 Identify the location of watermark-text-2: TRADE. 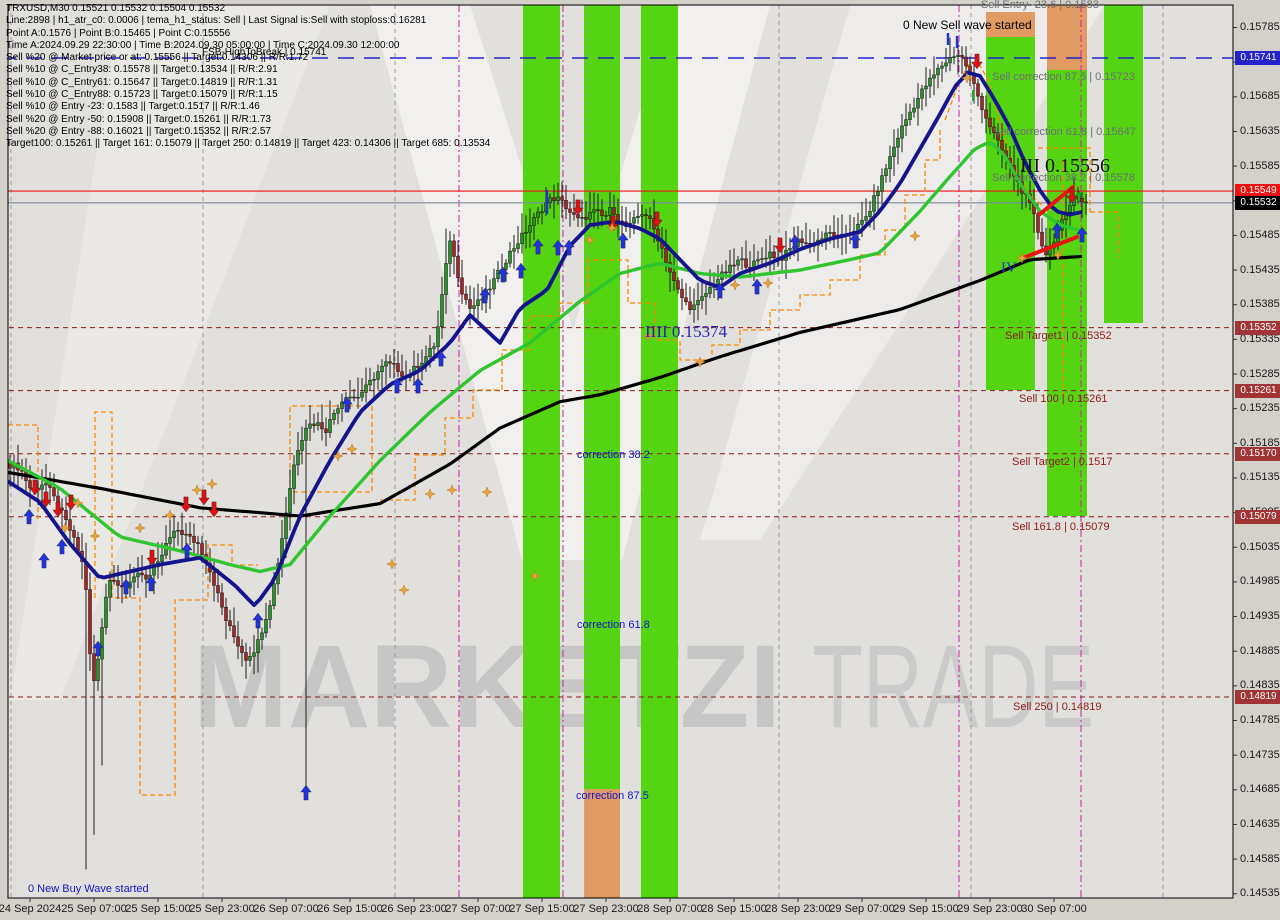
(953, 687).